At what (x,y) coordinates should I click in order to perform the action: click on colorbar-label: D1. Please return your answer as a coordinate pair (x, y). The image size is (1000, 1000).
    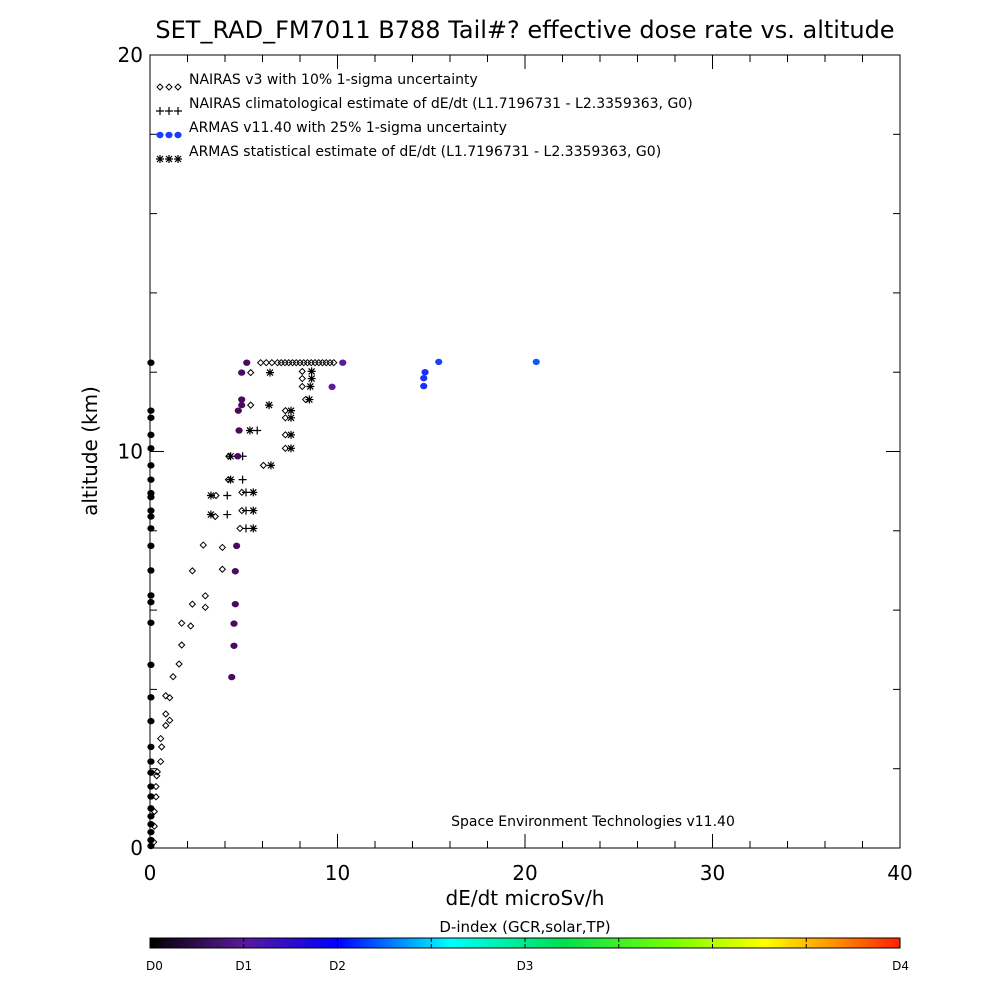
    Looking at the image, I should click on (243, 966).